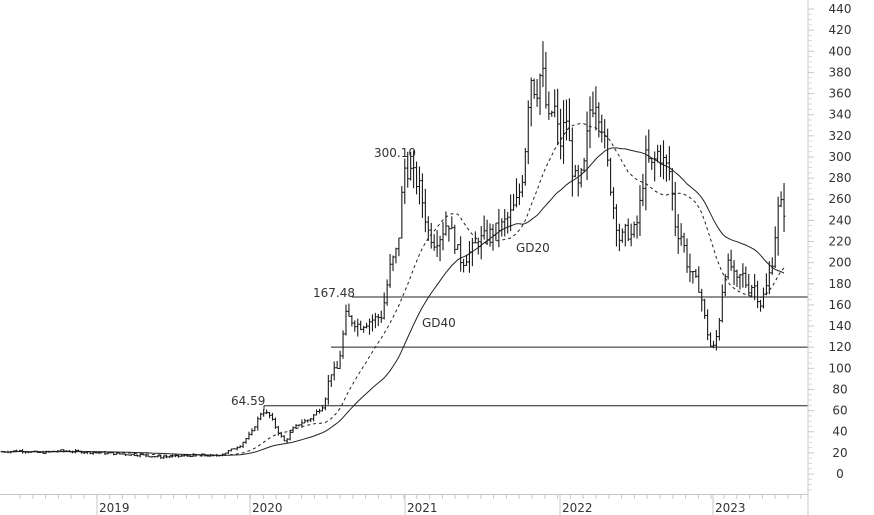  I want to click on y-tick-label: 180, so click(840, 284).